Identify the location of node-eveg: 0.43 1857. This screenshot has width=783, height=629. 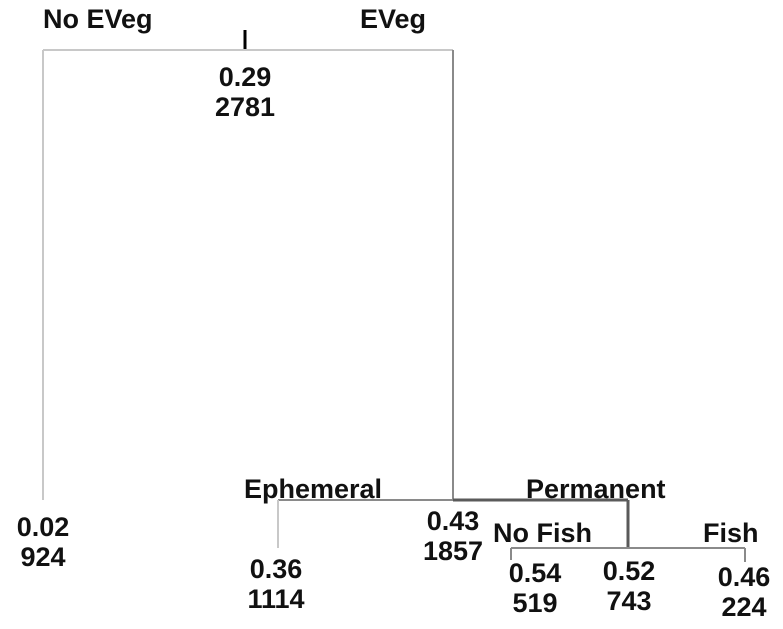
(453, 536).